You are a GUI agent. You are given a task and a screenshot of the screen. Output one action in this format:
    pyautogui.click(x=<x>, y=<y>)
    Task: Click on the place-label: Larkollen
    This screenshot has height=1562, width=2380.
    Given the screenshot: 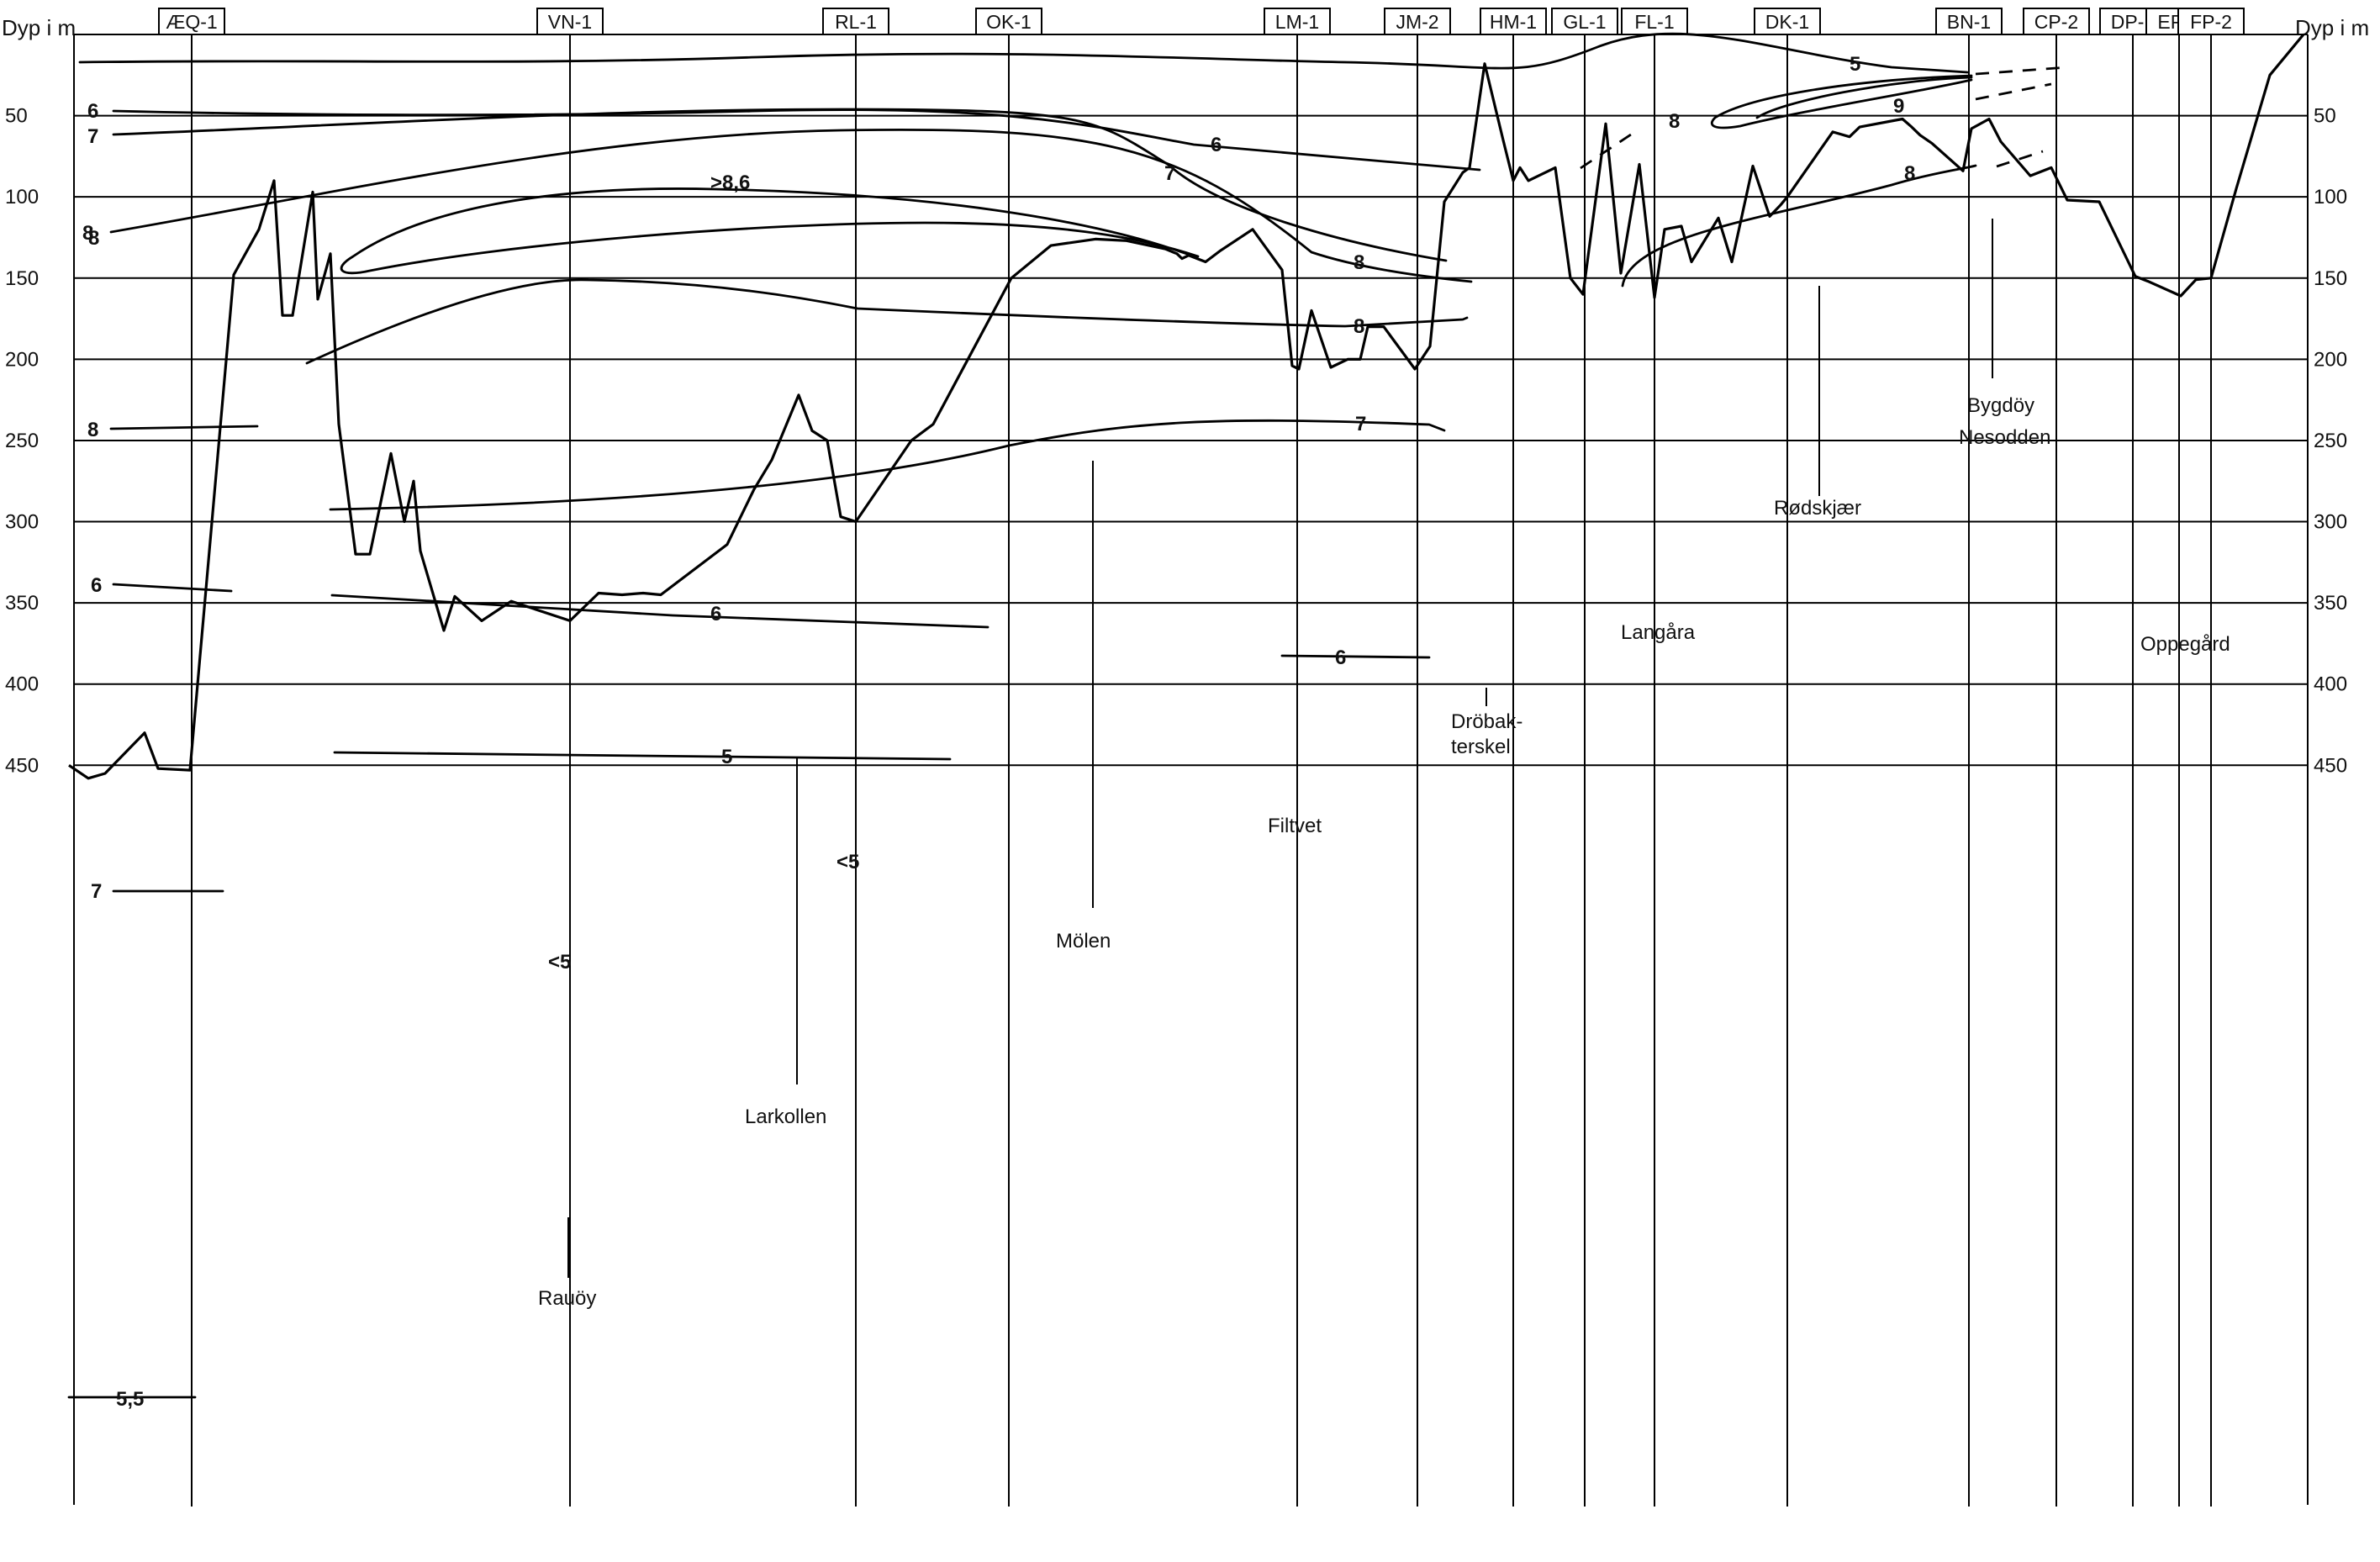 What is the action you would take?
    pyautogui.click(x=785, y=1117)
    